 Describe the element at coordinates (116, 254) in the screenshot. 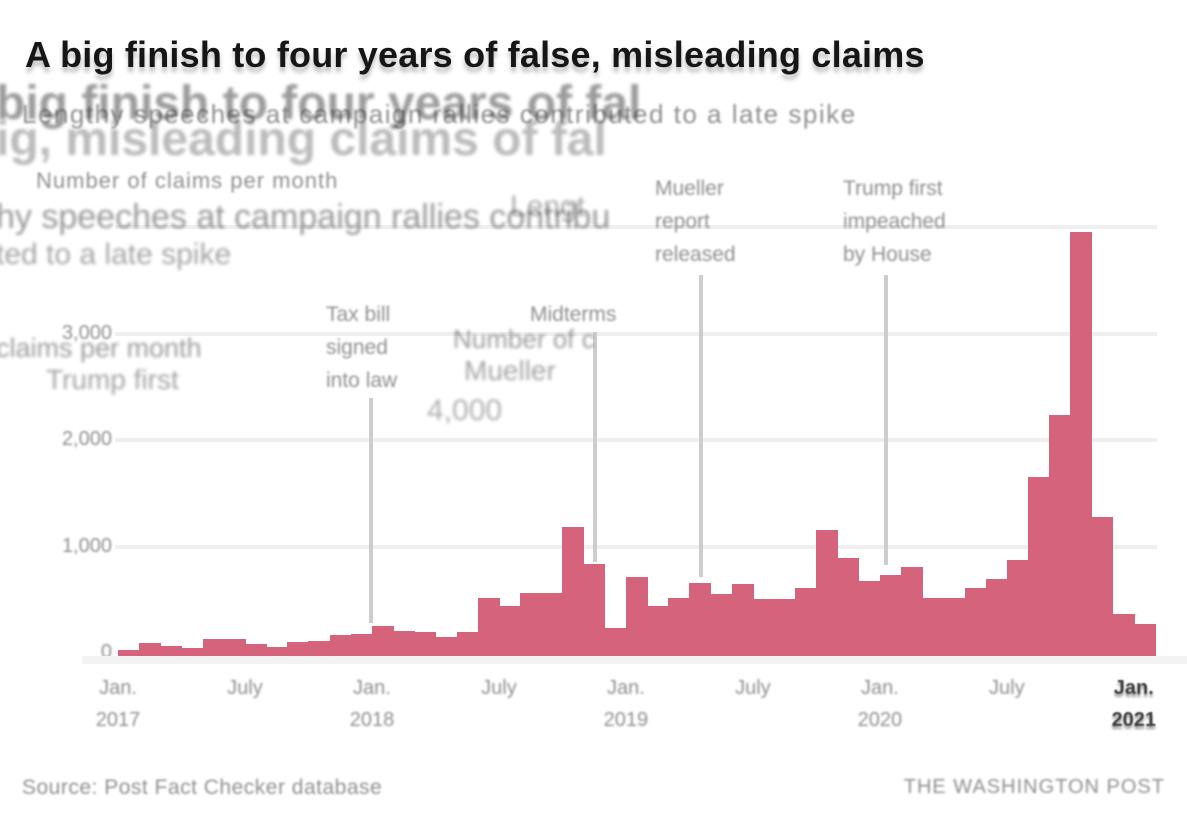

I see `ghost-text: ted to a late spike` at that location.